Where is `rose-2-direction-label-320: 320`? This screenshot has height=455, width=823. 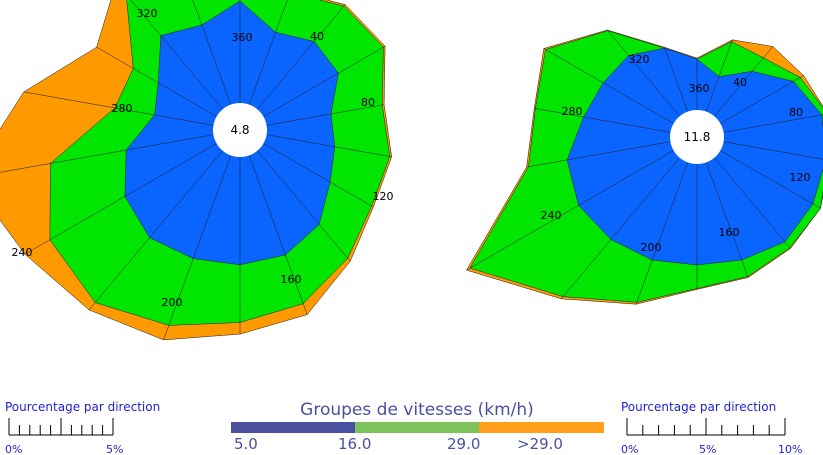
rose-2-direction-label-320: 320 is located at coordinates (639, 59).